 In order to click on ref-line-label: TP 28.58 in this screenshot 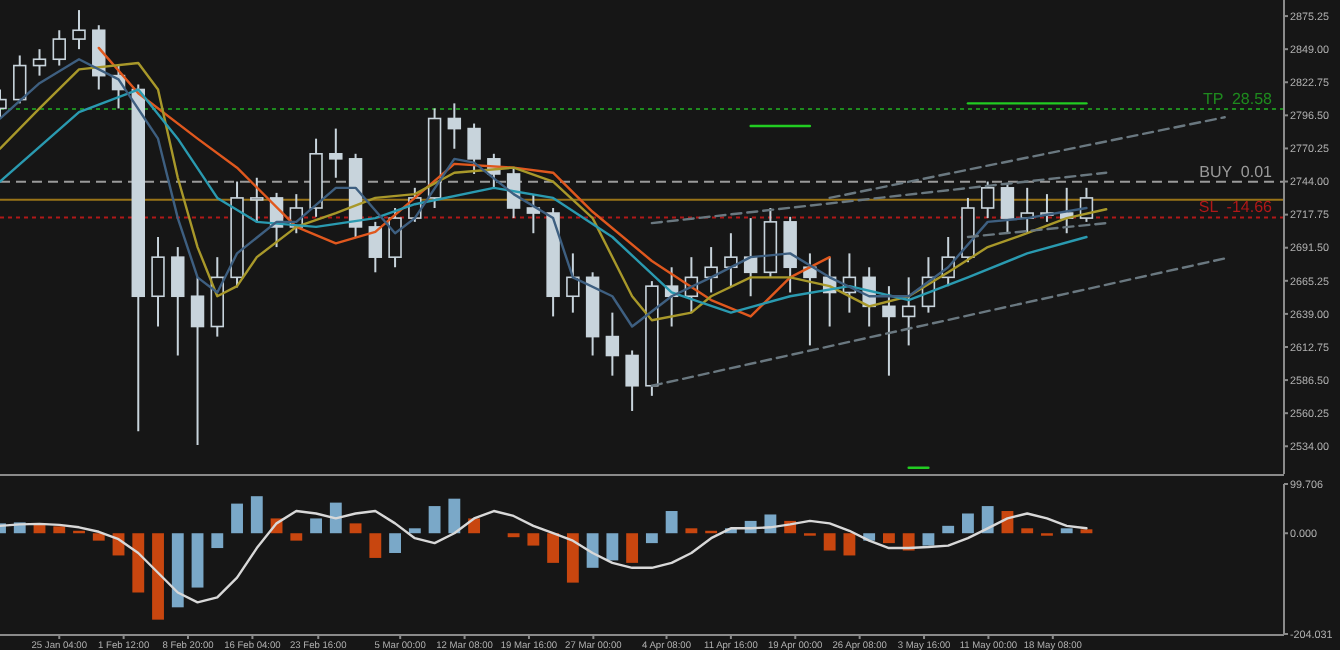, I will do `click(1238, 99)`.